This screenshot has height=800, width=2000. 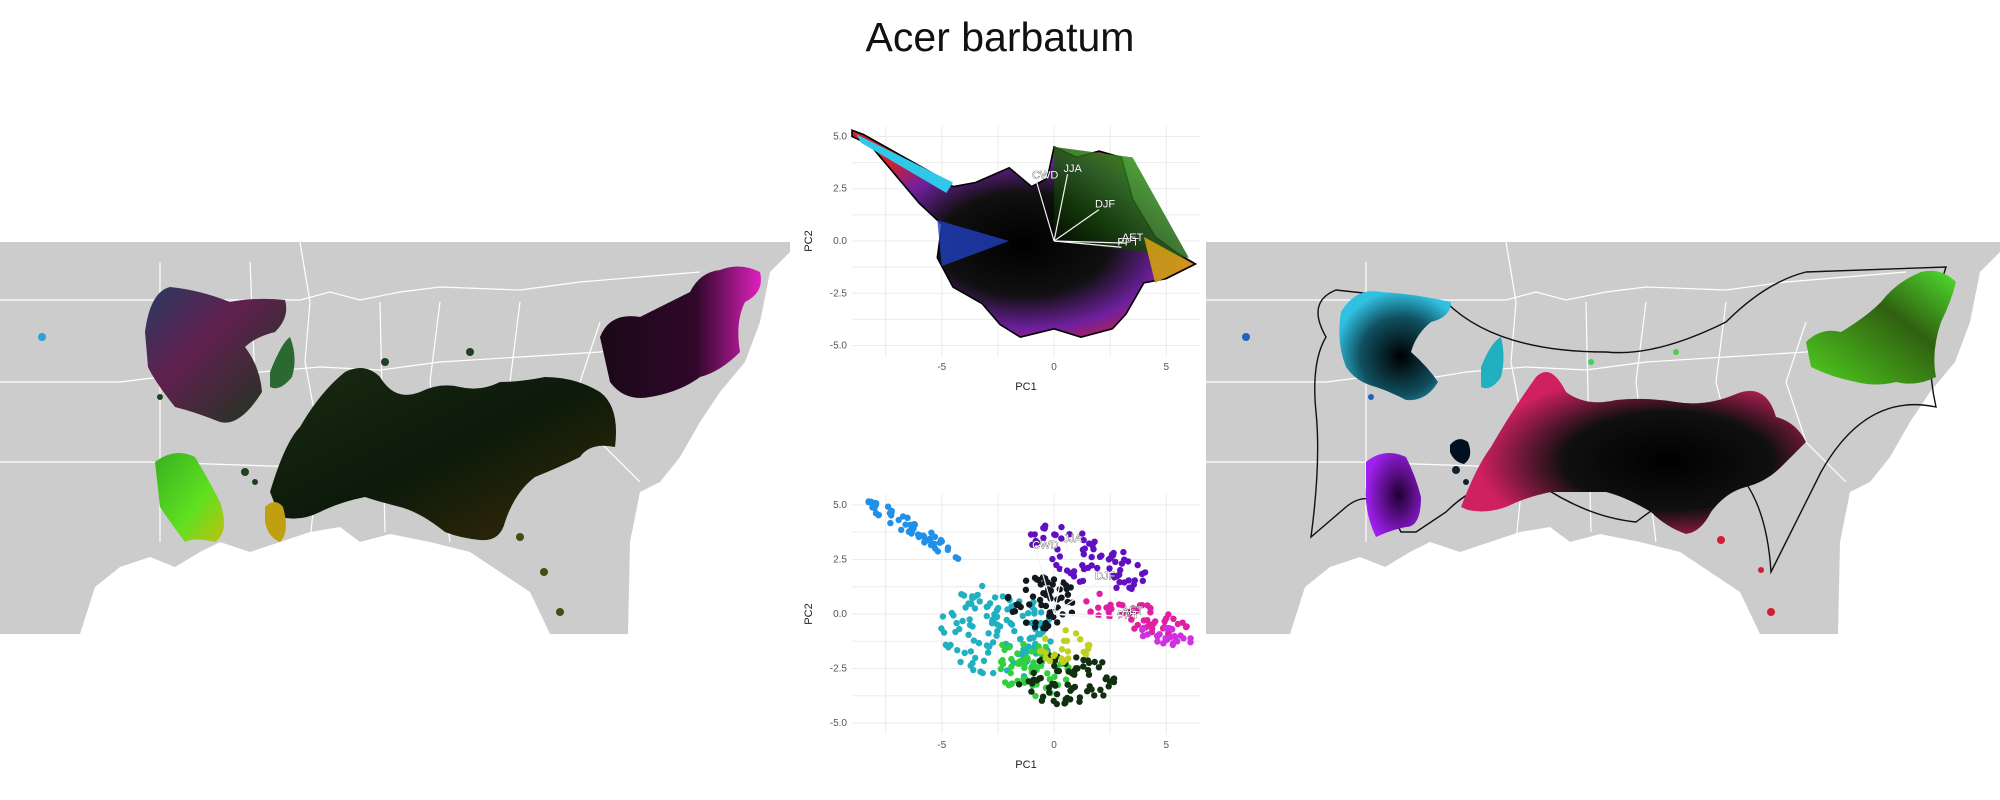 I want to click on vector-aet, so click(x=1090, y=242).